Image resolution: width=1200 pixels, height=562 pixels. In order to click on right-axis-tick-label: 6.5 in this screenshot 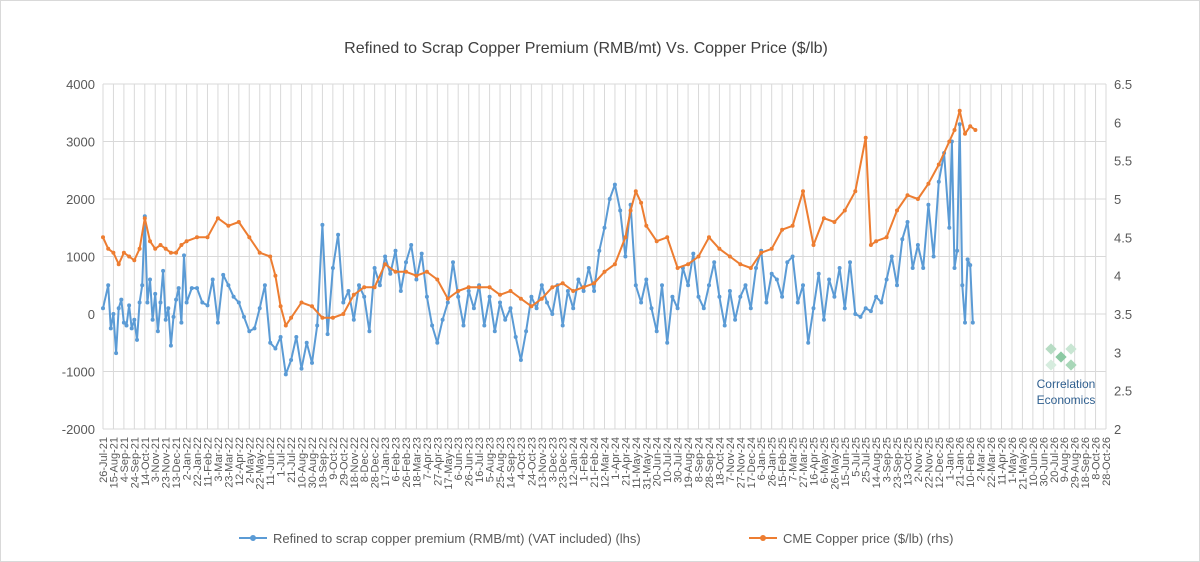, I will do `click(1123, 84)`.